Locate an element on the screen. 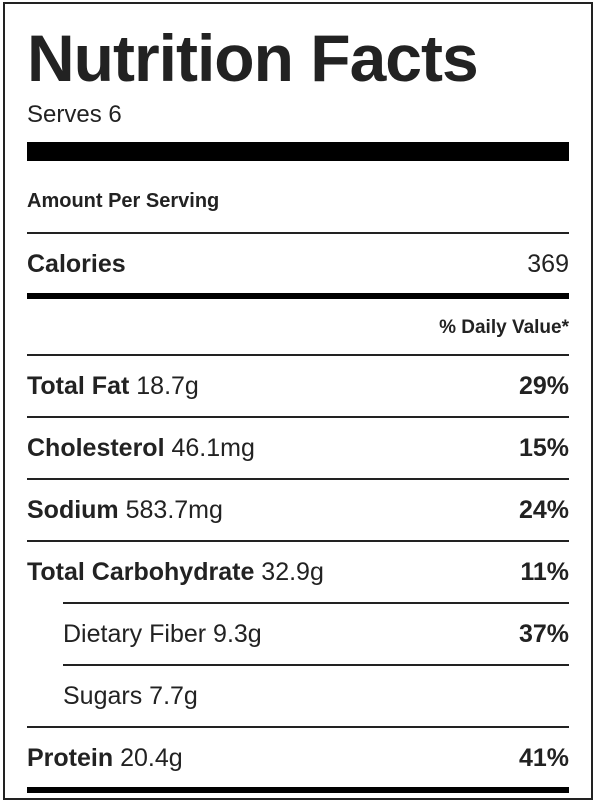 This screenshot has width=598, height=804. calories-value: 369 is located at coordinates (548, 263).